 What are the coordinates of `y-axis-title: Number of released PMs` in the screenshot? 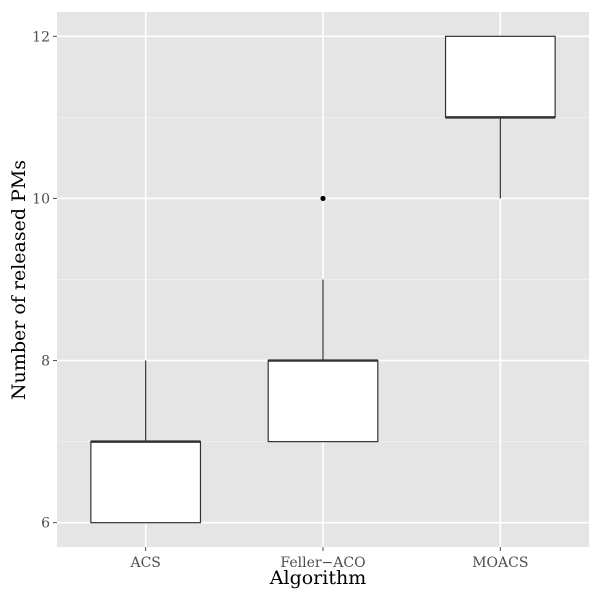 It's located at (19, 280).